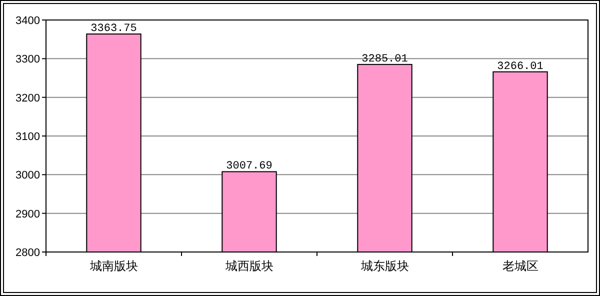 This screenshot has height=296, width=600. Describe the element at coordinates (385, 59) in the screenshot. I see `data-label: 3285.01` at that location.